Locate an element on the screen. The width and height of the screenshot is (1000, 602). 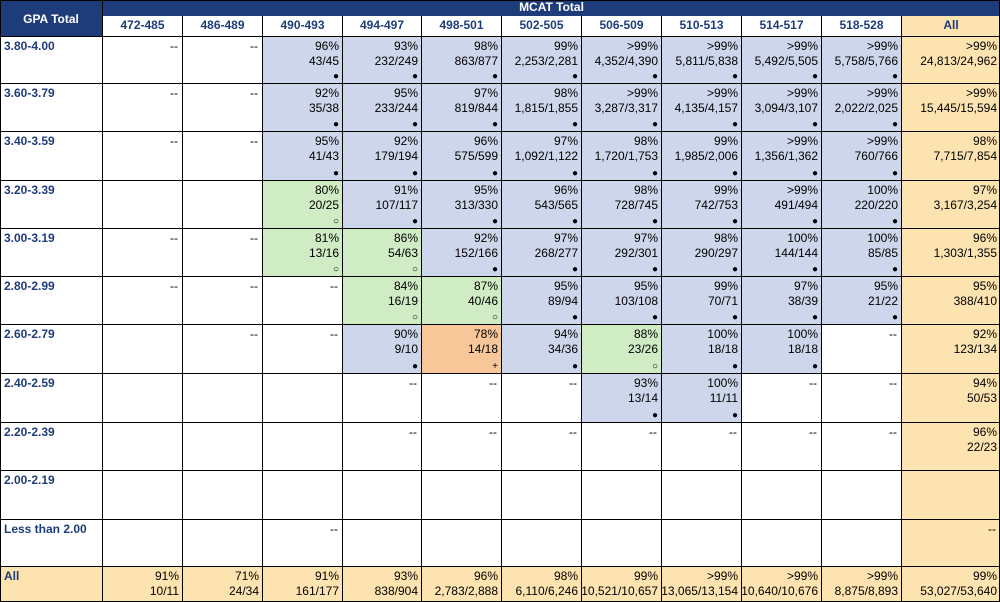
cell-values: 95% 388/410 is located at coordinates (975, 294).